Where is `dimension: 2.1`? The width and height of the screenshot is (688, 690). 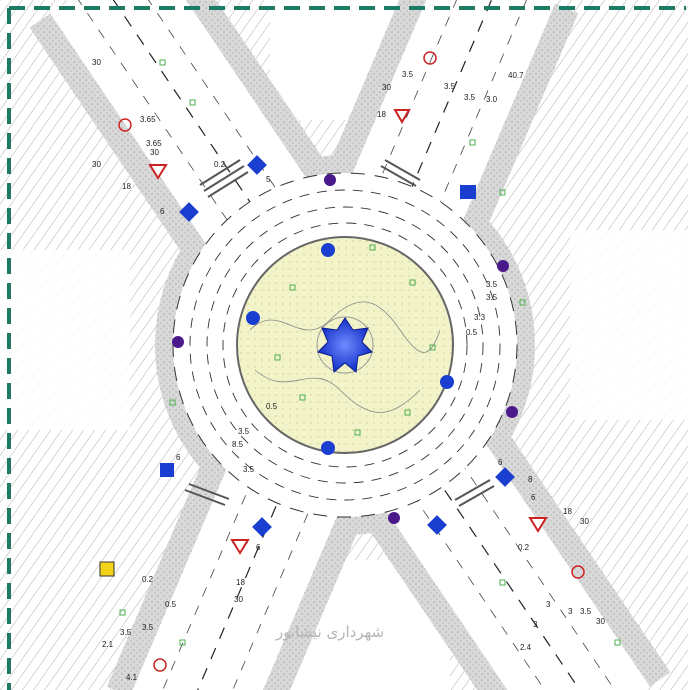 dimension: 2.1 is located at coordinates (108, 644).